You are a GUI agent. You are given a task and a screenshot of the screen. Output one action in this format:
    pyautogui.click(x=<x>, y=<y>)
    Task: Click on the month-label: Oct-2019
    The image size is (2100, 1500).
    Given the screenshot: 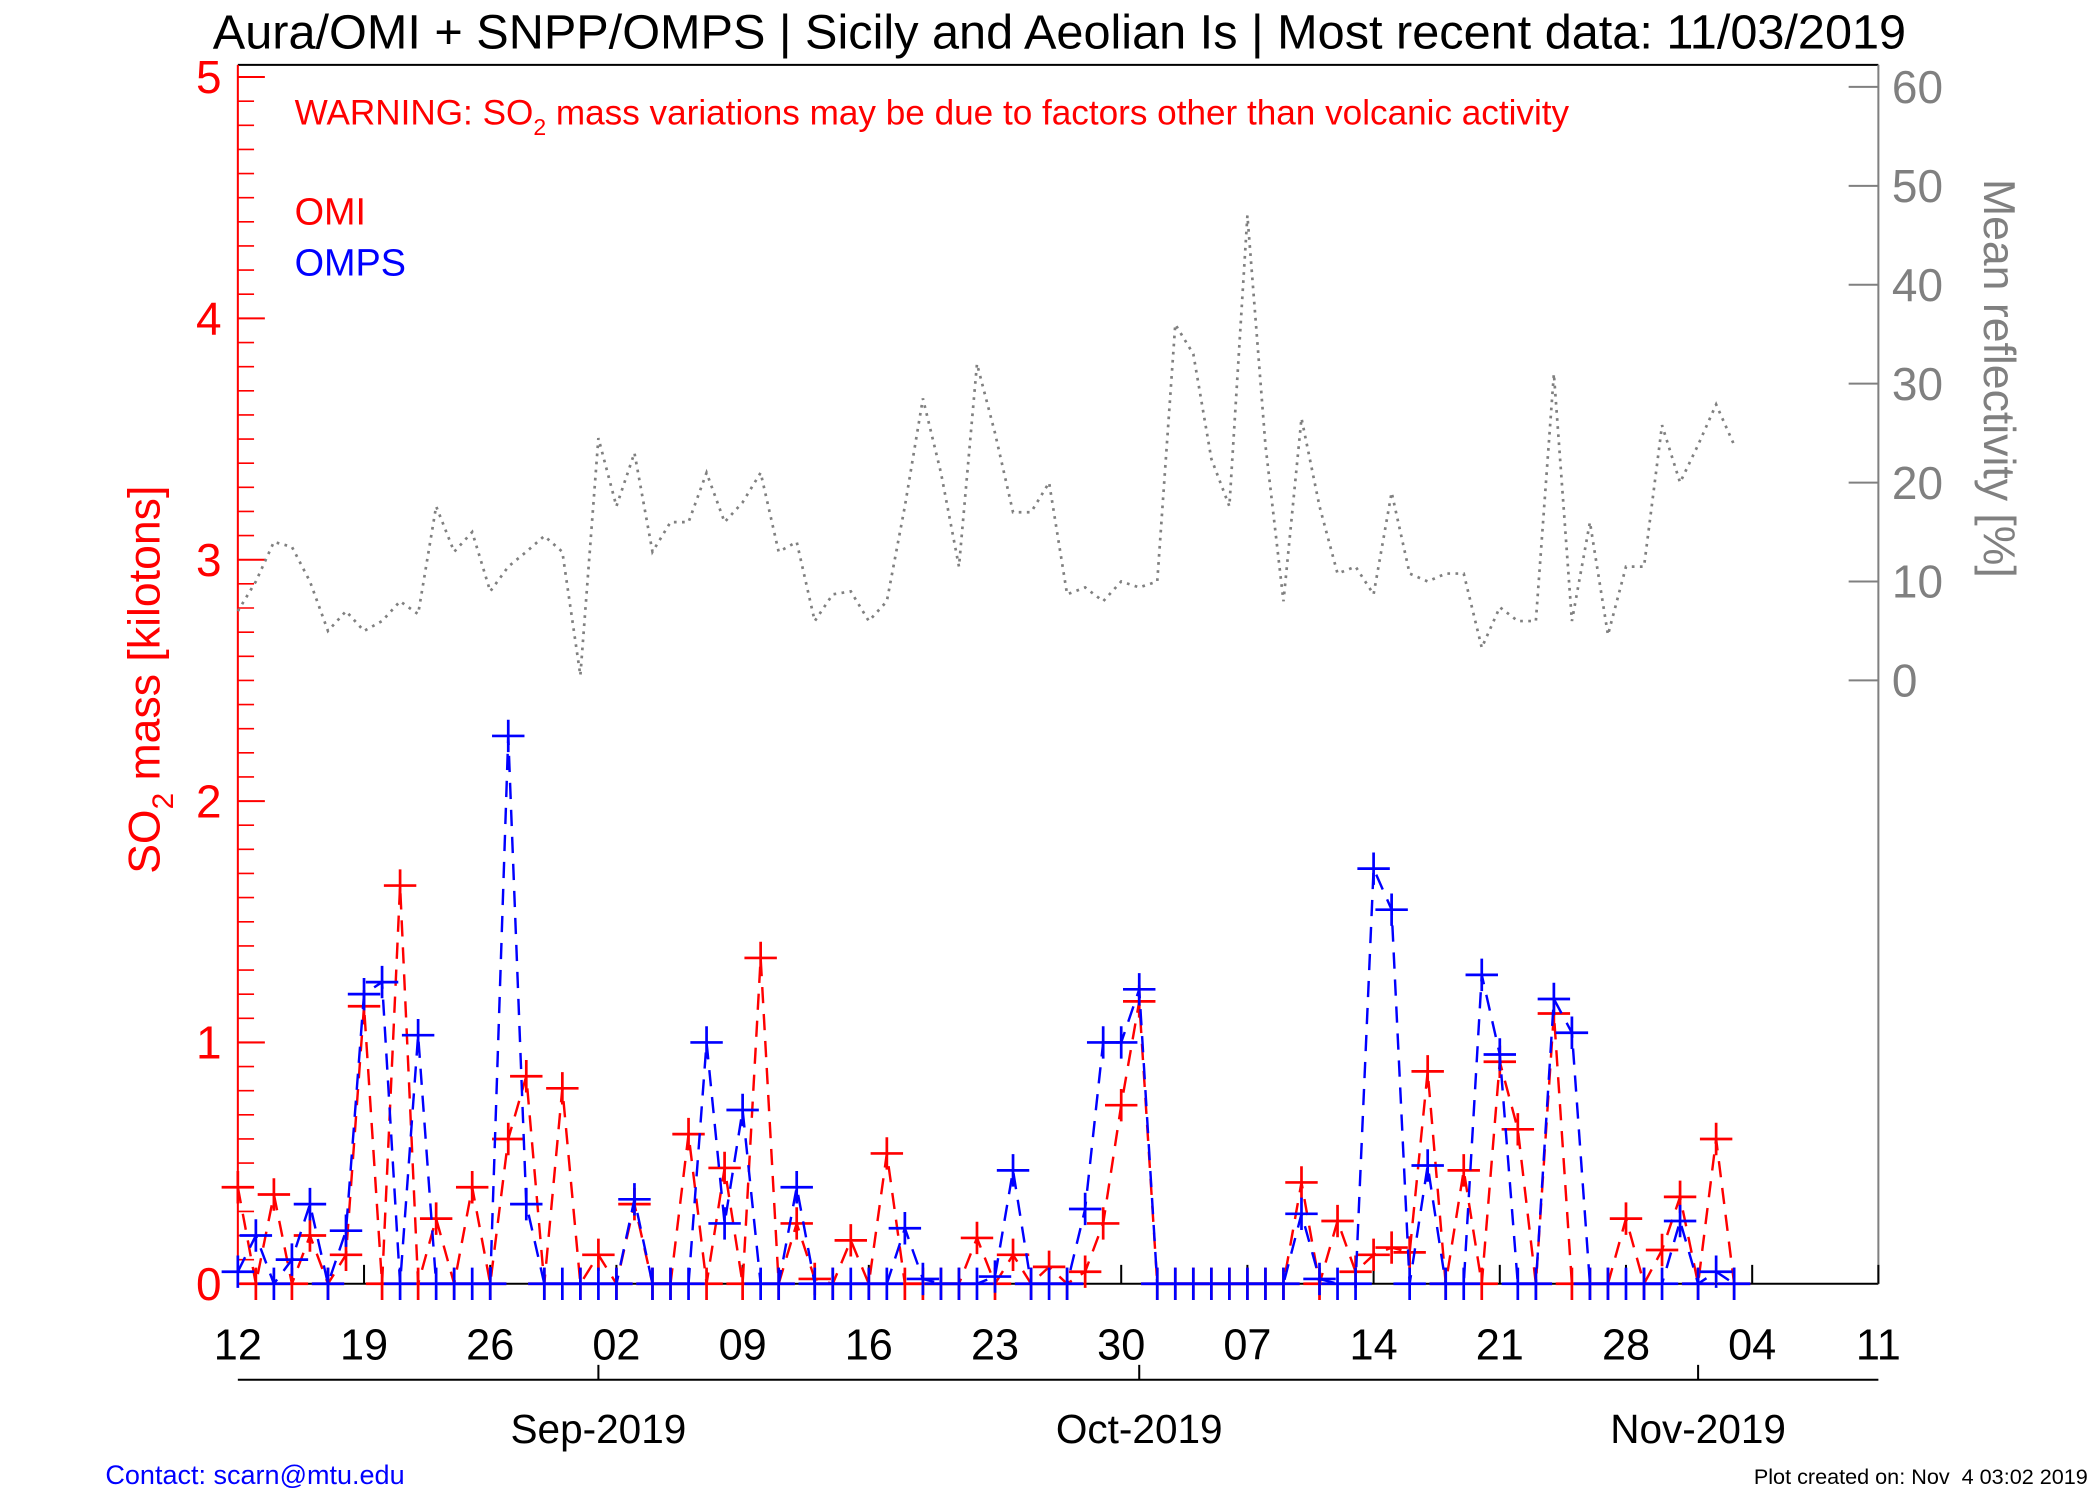 What is the action you would take?
    pyautogui.click(x=1139, y=1429)
    